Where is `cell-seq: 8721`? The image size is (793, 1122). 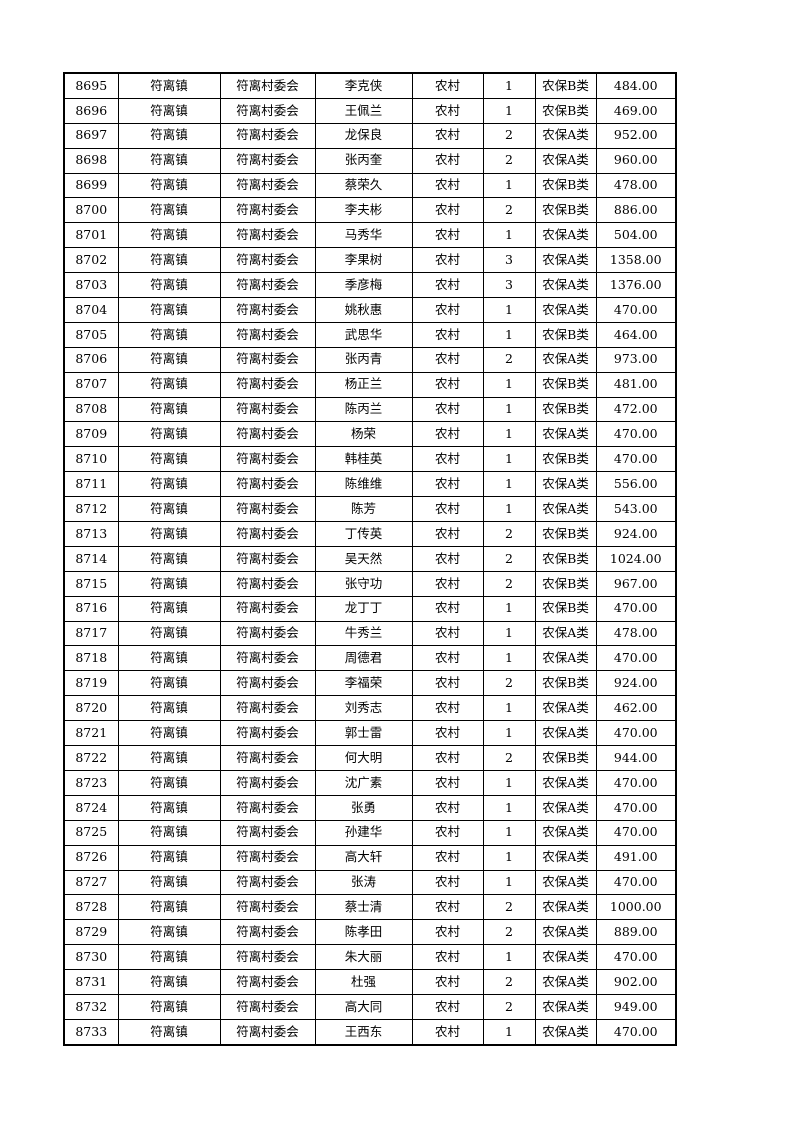
cell-seq: 8721 is located at coordinates (91, 733).